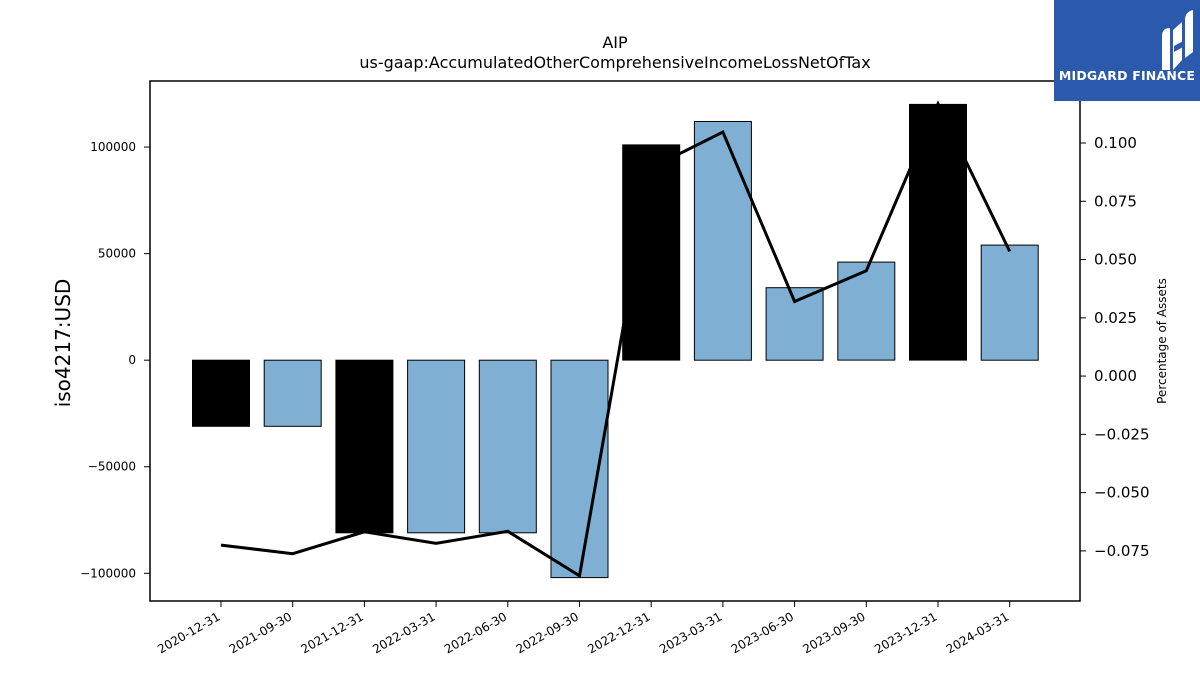 The width and height of the screenshot is (1200, 675). Describe the element at coordinates (1127, 75) in the screenshot. I see `brand-name: MIDGARD FINANCE` at that location.